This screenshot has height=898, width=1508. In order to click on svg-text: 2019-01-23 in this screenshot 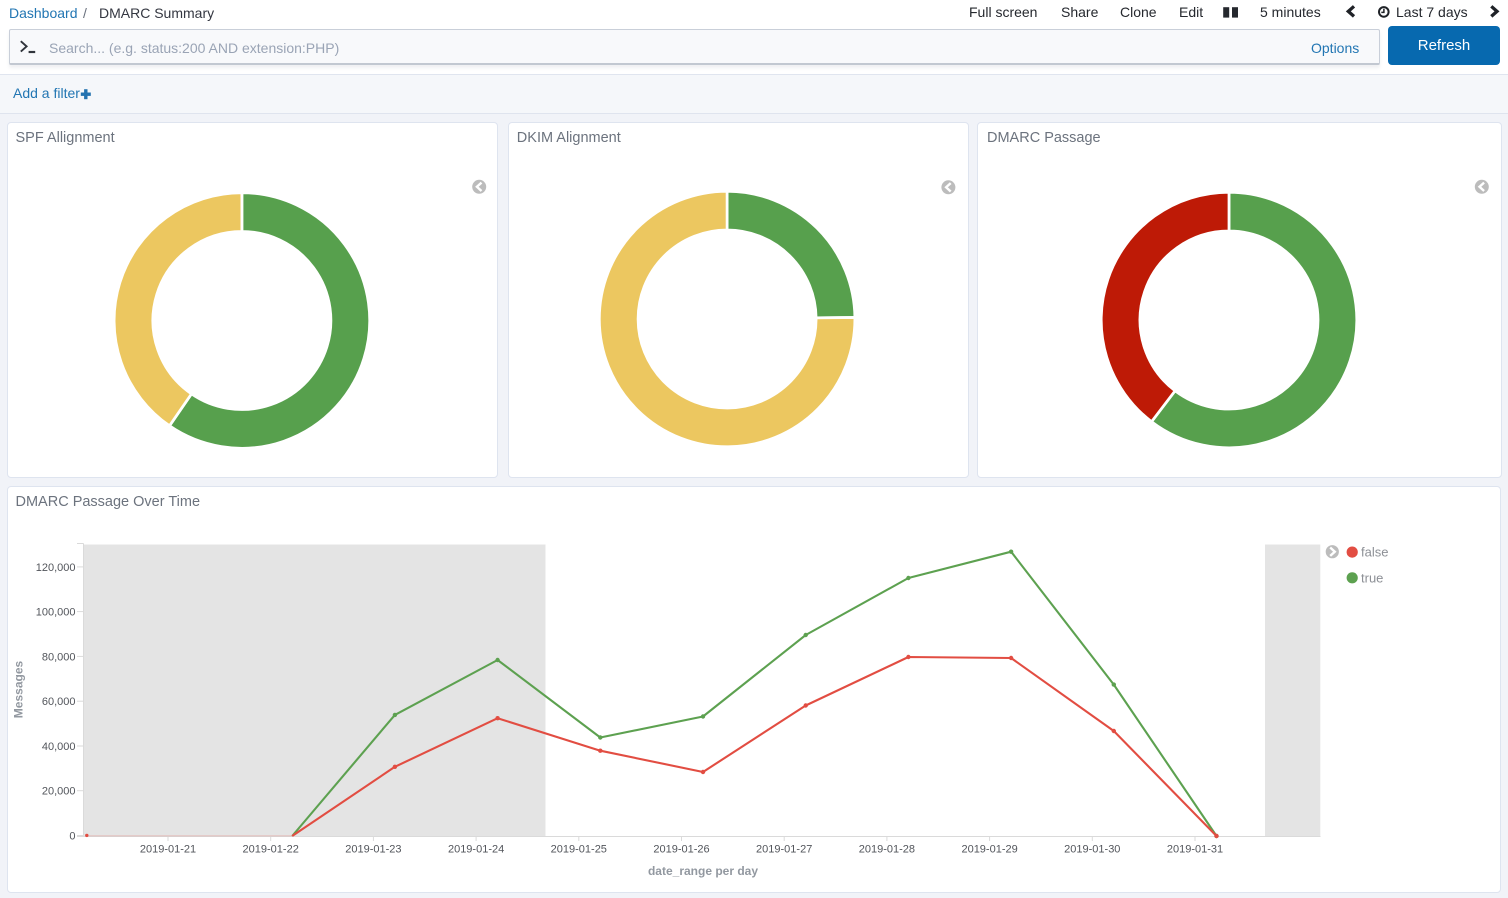, I will do `click(373, 849)`.